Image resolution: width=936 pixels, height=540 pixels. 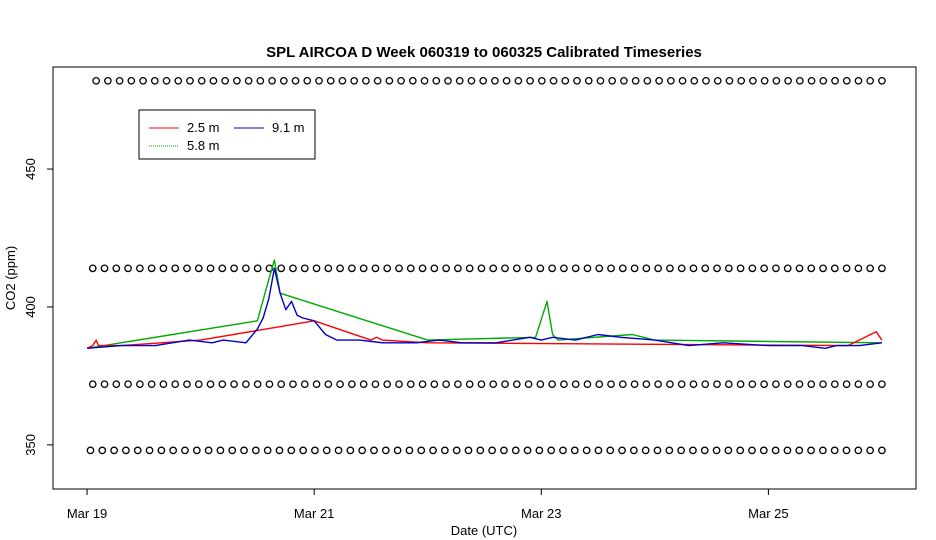 What do you see at coordinates (30, 307) in the screenshot?
I see `y-tick-label: 400` at bounding box center [30, 307].